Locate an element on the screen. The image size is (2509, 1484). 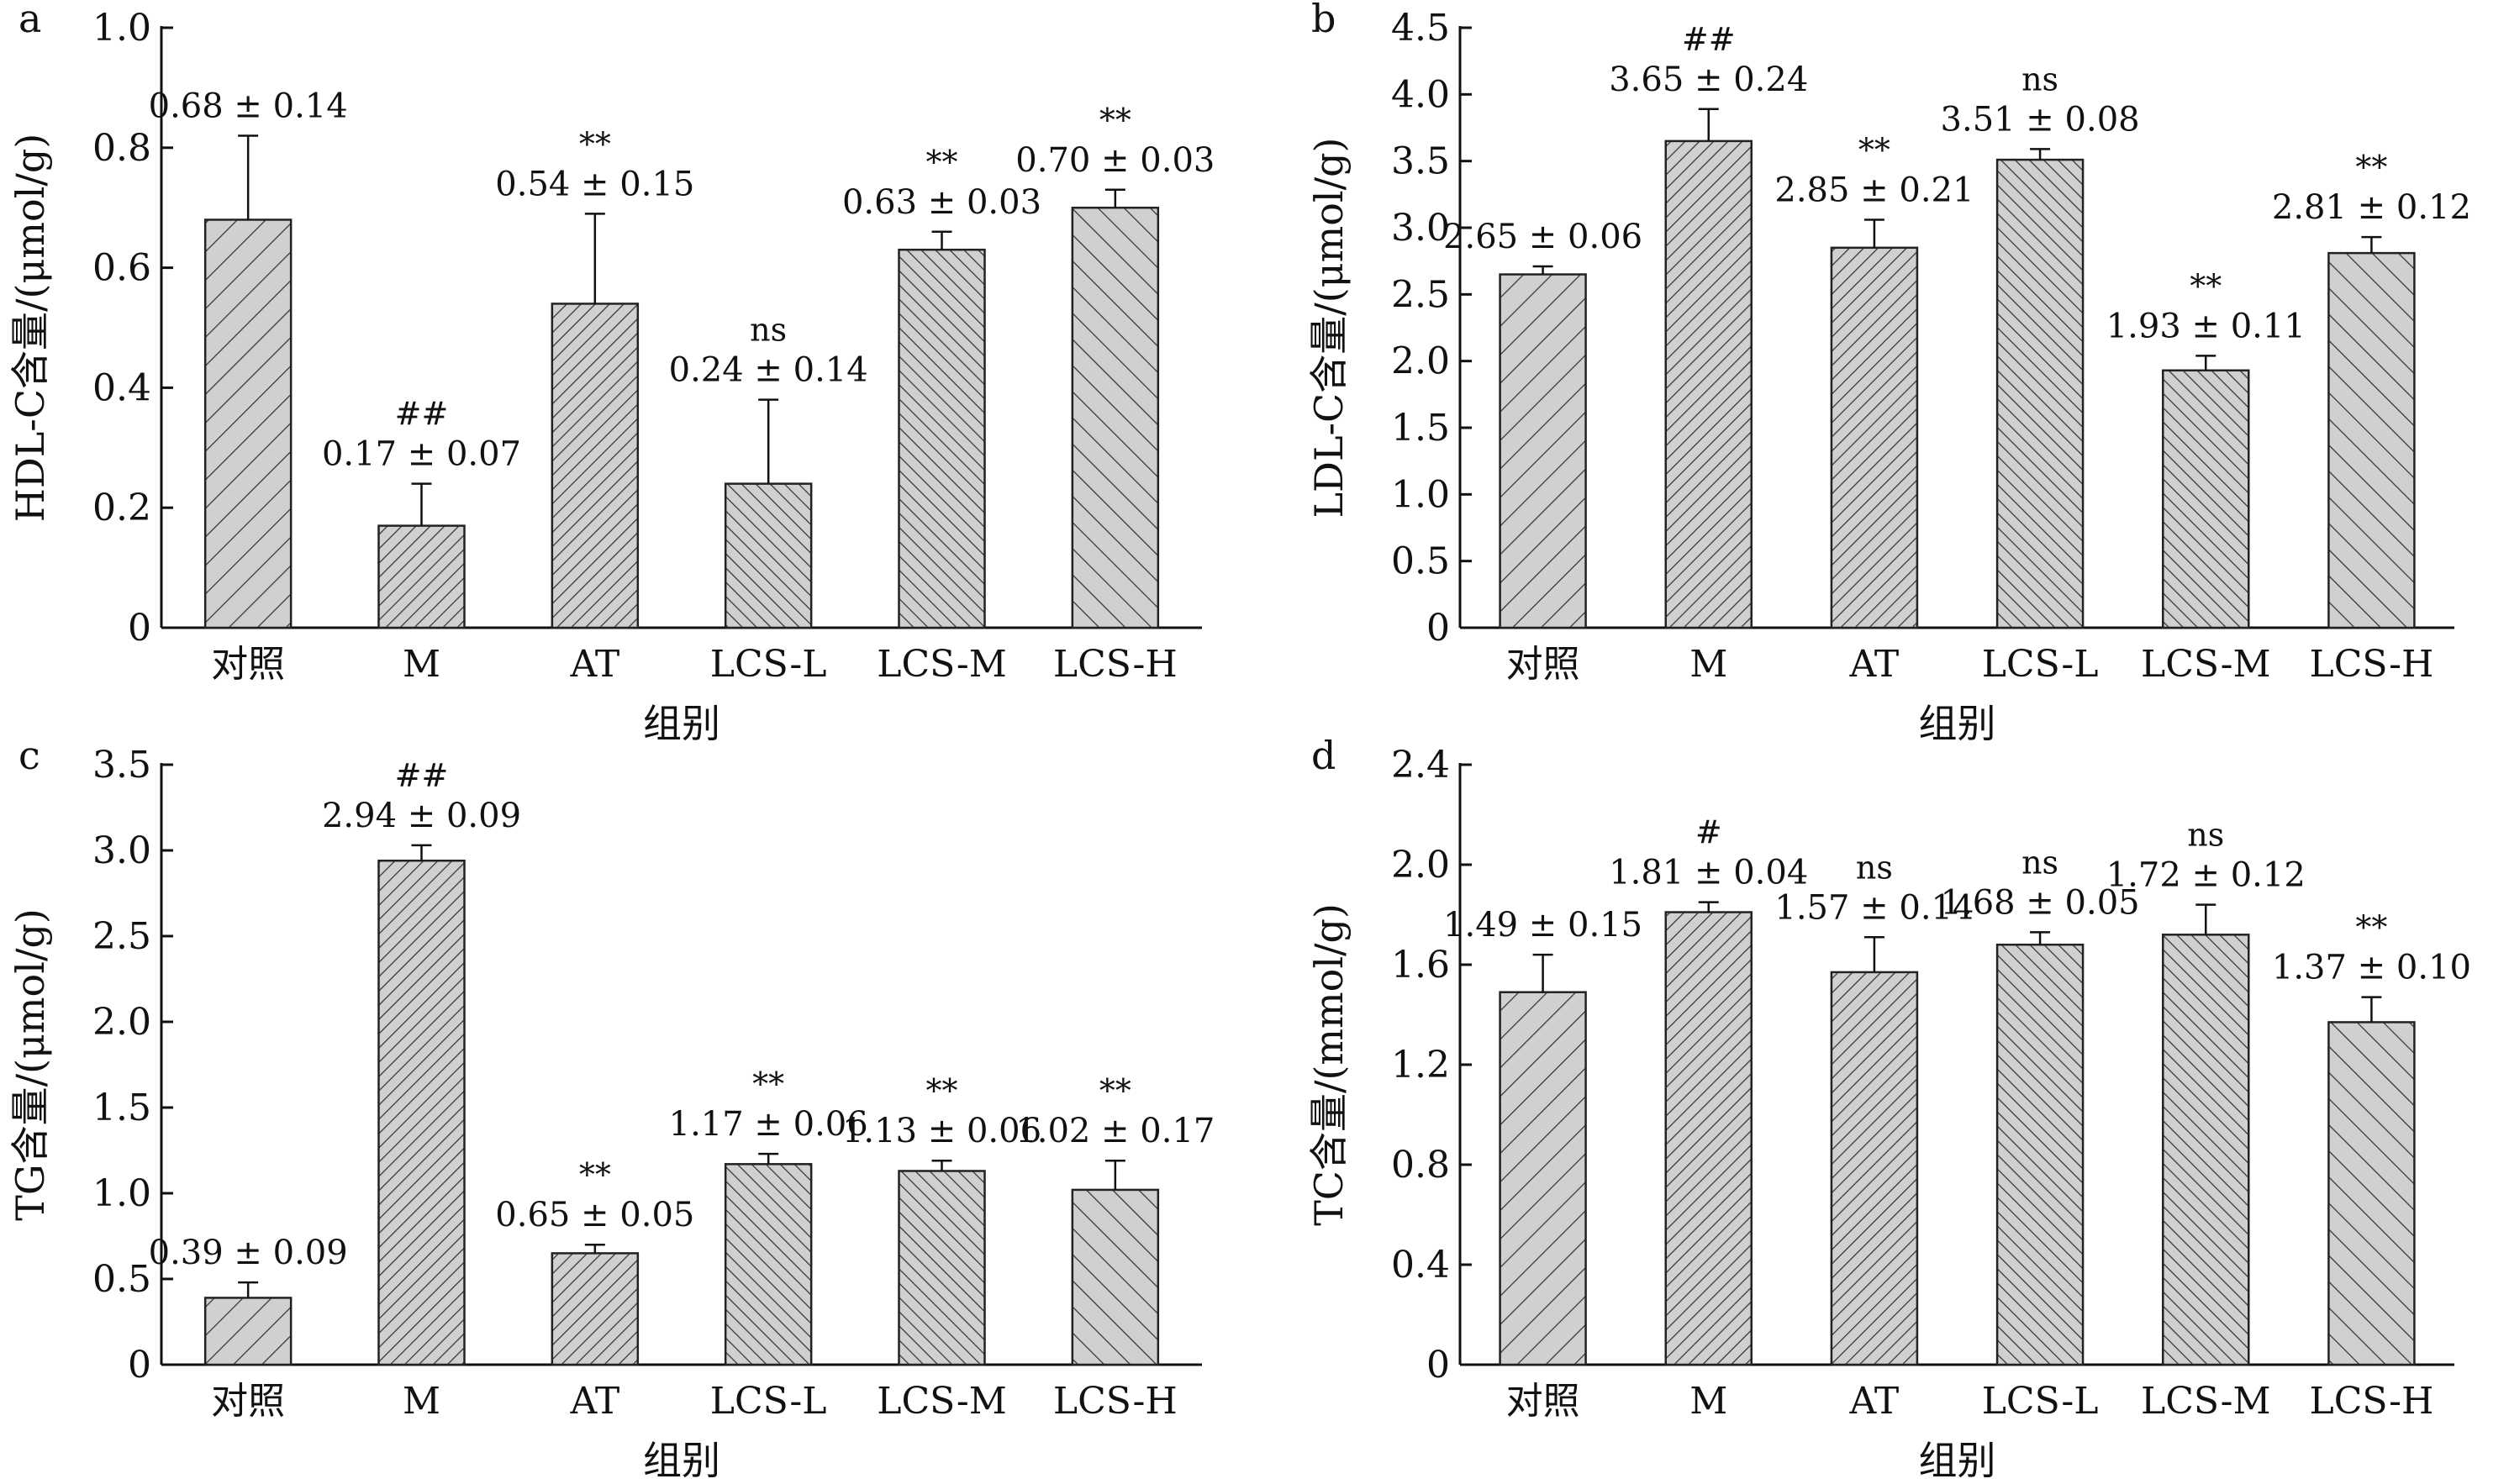
data-label: 0.54 ± 0.15 is located at coordinates (594, 184).